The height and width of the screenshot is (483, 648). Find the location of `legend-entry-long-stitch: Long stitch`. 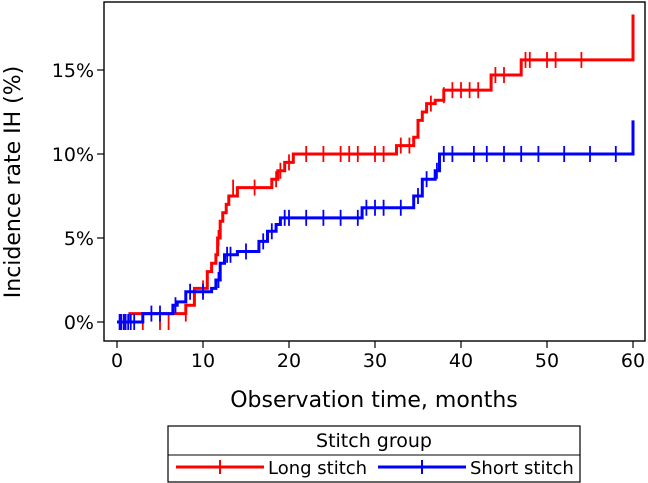

legend-entry-long-stitch: Long stitch is located at coordinates (271, 468).